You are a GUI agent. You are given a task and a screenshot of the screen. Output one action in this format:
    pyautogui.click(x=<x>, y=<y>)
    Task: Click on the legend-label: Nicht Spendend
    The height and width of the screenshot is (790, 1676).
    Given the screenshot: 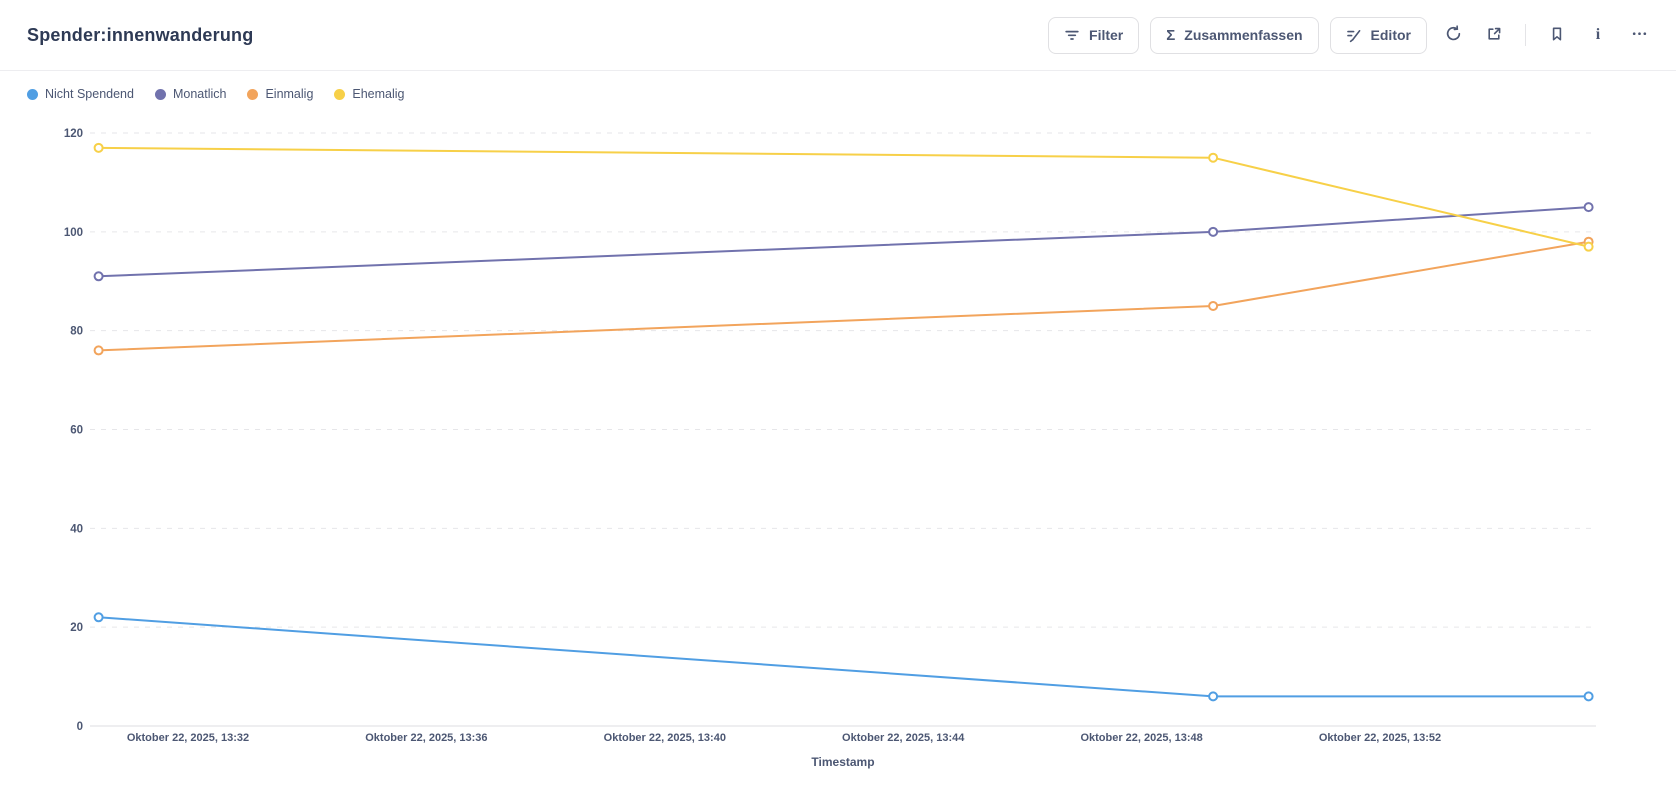 What is the action you would take?
    pyautogui.click(x=89, y=94)
    